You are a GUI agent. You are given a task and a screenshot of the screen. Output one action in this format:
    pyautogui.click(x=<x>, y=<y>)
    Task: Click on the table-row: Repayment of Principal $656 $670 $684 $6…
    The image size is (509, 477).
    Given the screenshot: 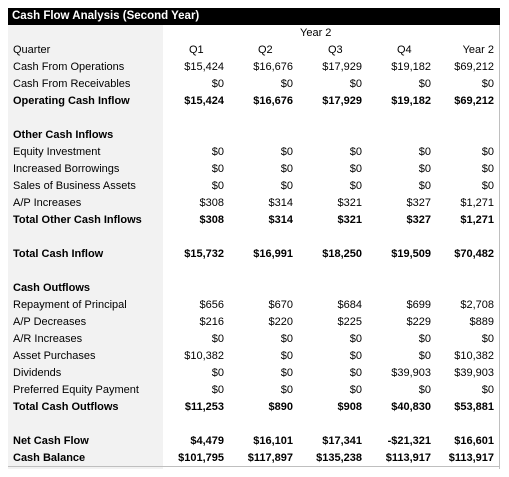 What is the action you would take?
    pyautogui.click(x=254, y=305)
    